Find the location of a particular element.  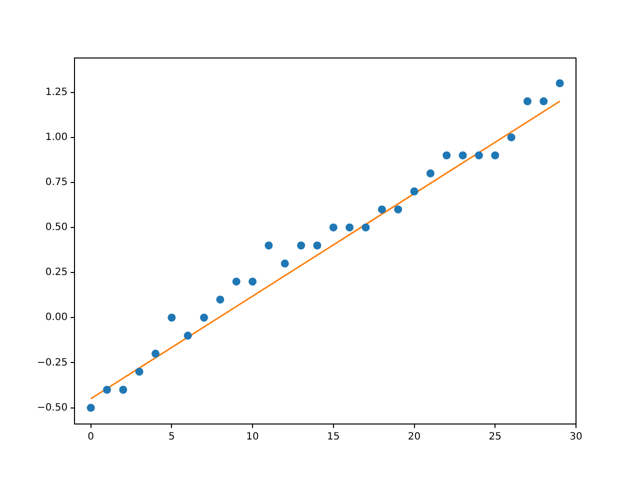

x-tick-label: 5 is located at coordinates (171, 437).